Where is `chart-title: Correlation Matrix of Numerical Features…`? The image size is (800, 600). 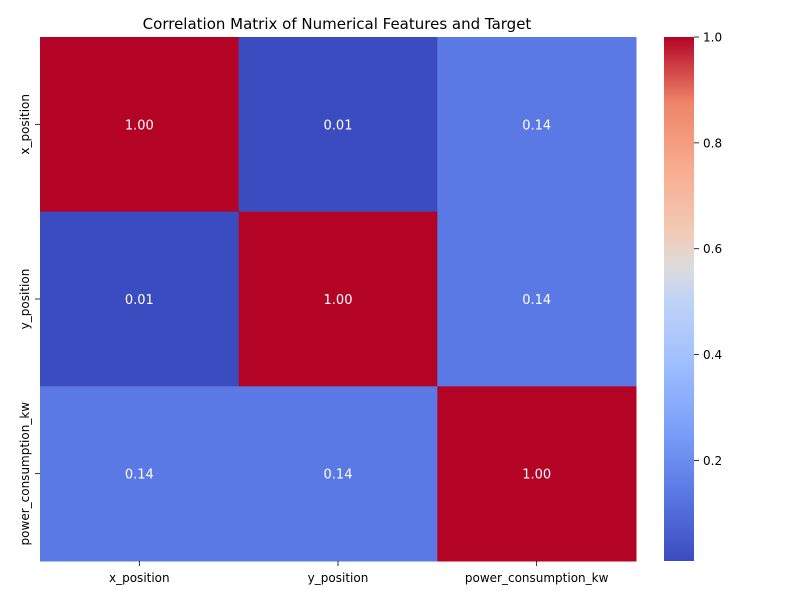
chart-title: Correlation Matrix of Numerical Features… is located at coordinates (337, 24).